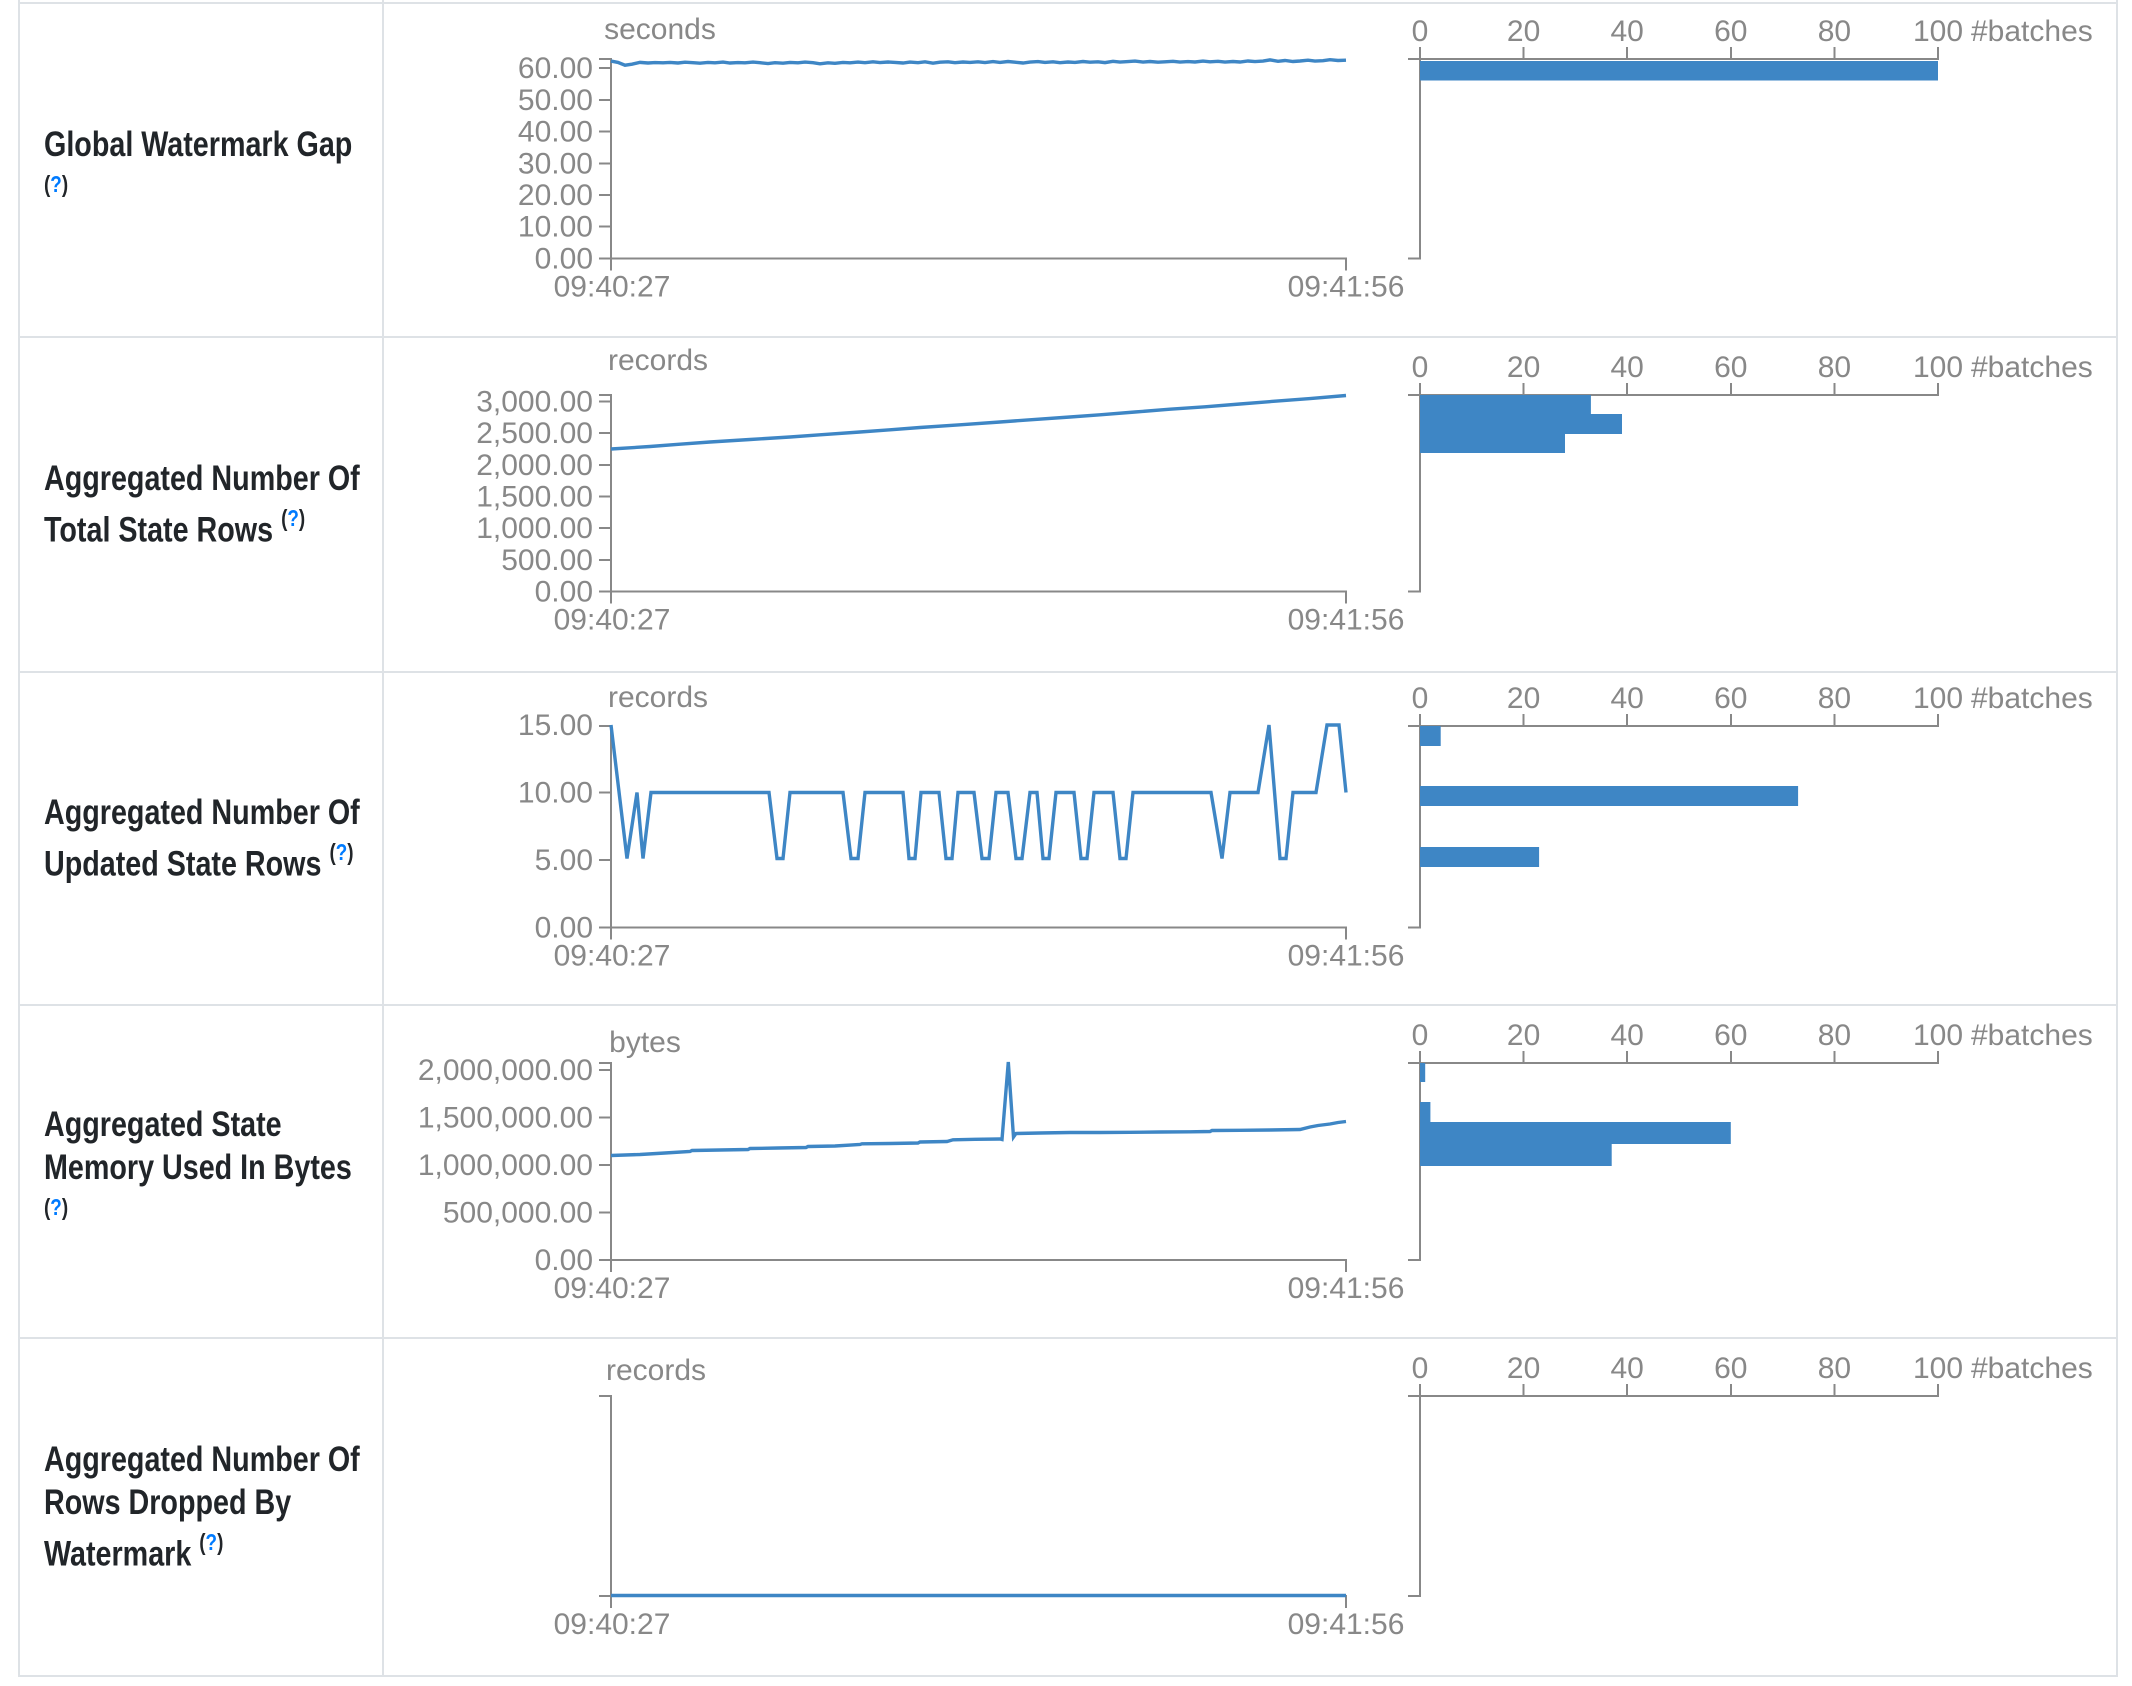  I want to click on svg-text: 2,000.00, so click(534, 465).